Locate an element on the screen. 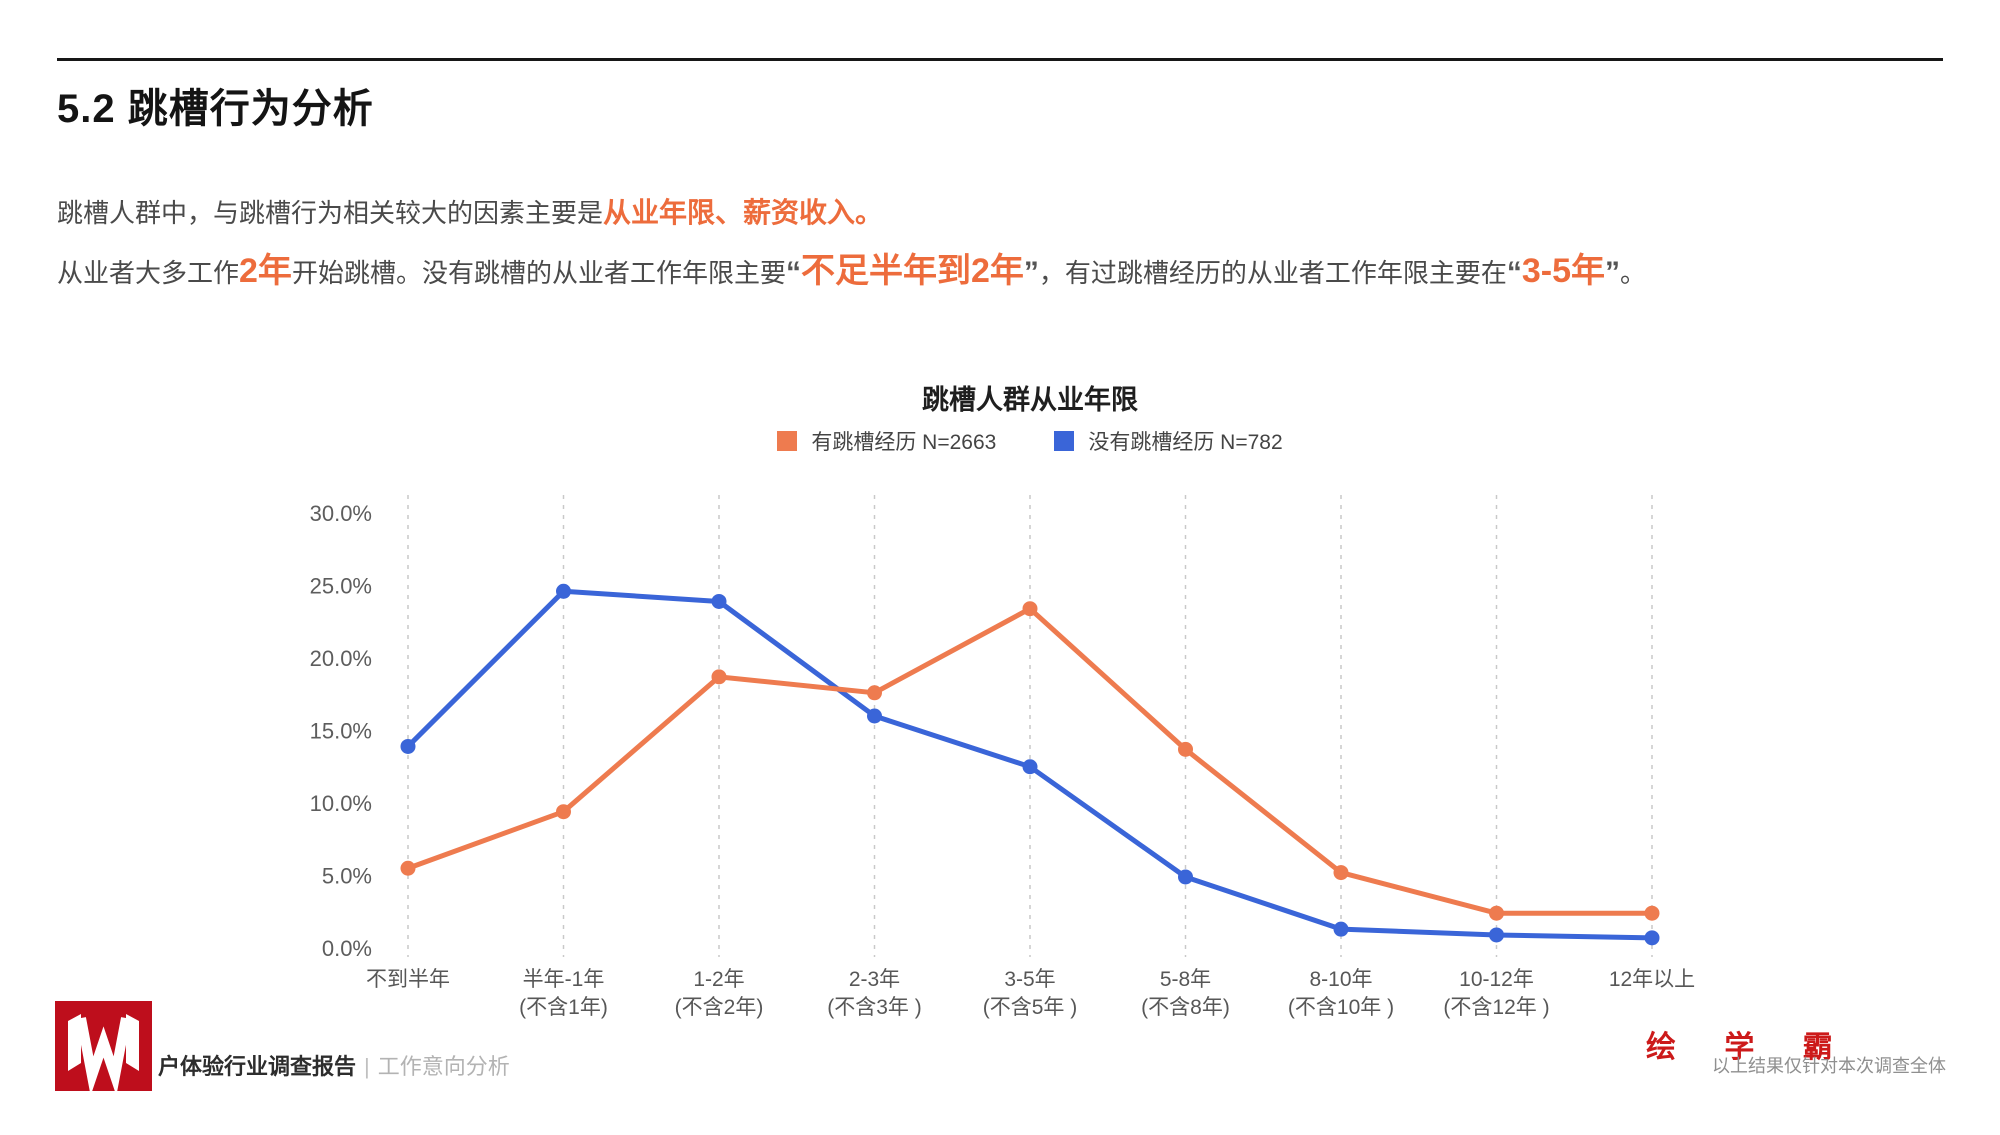 The image size is (2000, 1135). report-title: 户体验行业调查报告 is located at coordinates (257, 1066).